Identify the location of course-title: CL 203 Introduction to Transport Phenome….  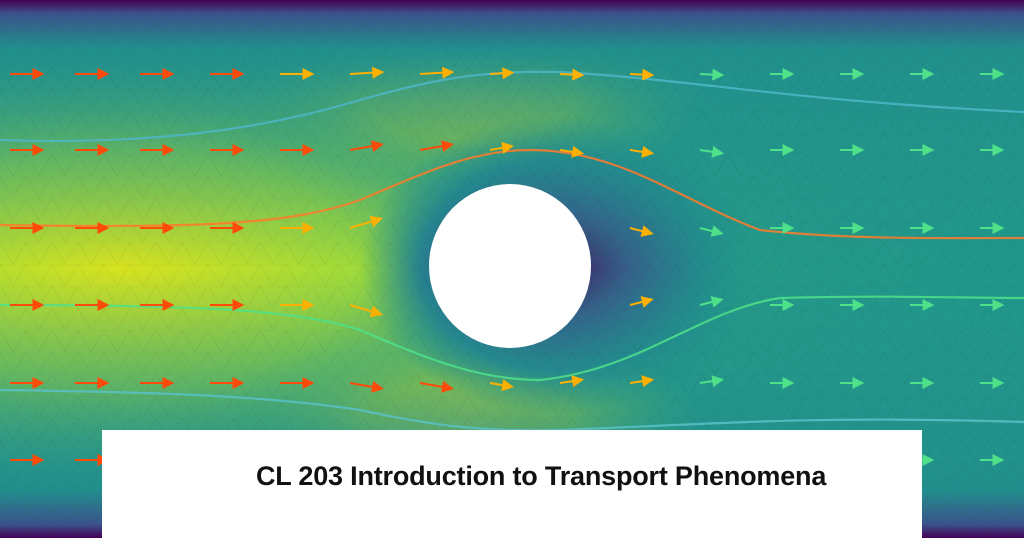
(541, 476).